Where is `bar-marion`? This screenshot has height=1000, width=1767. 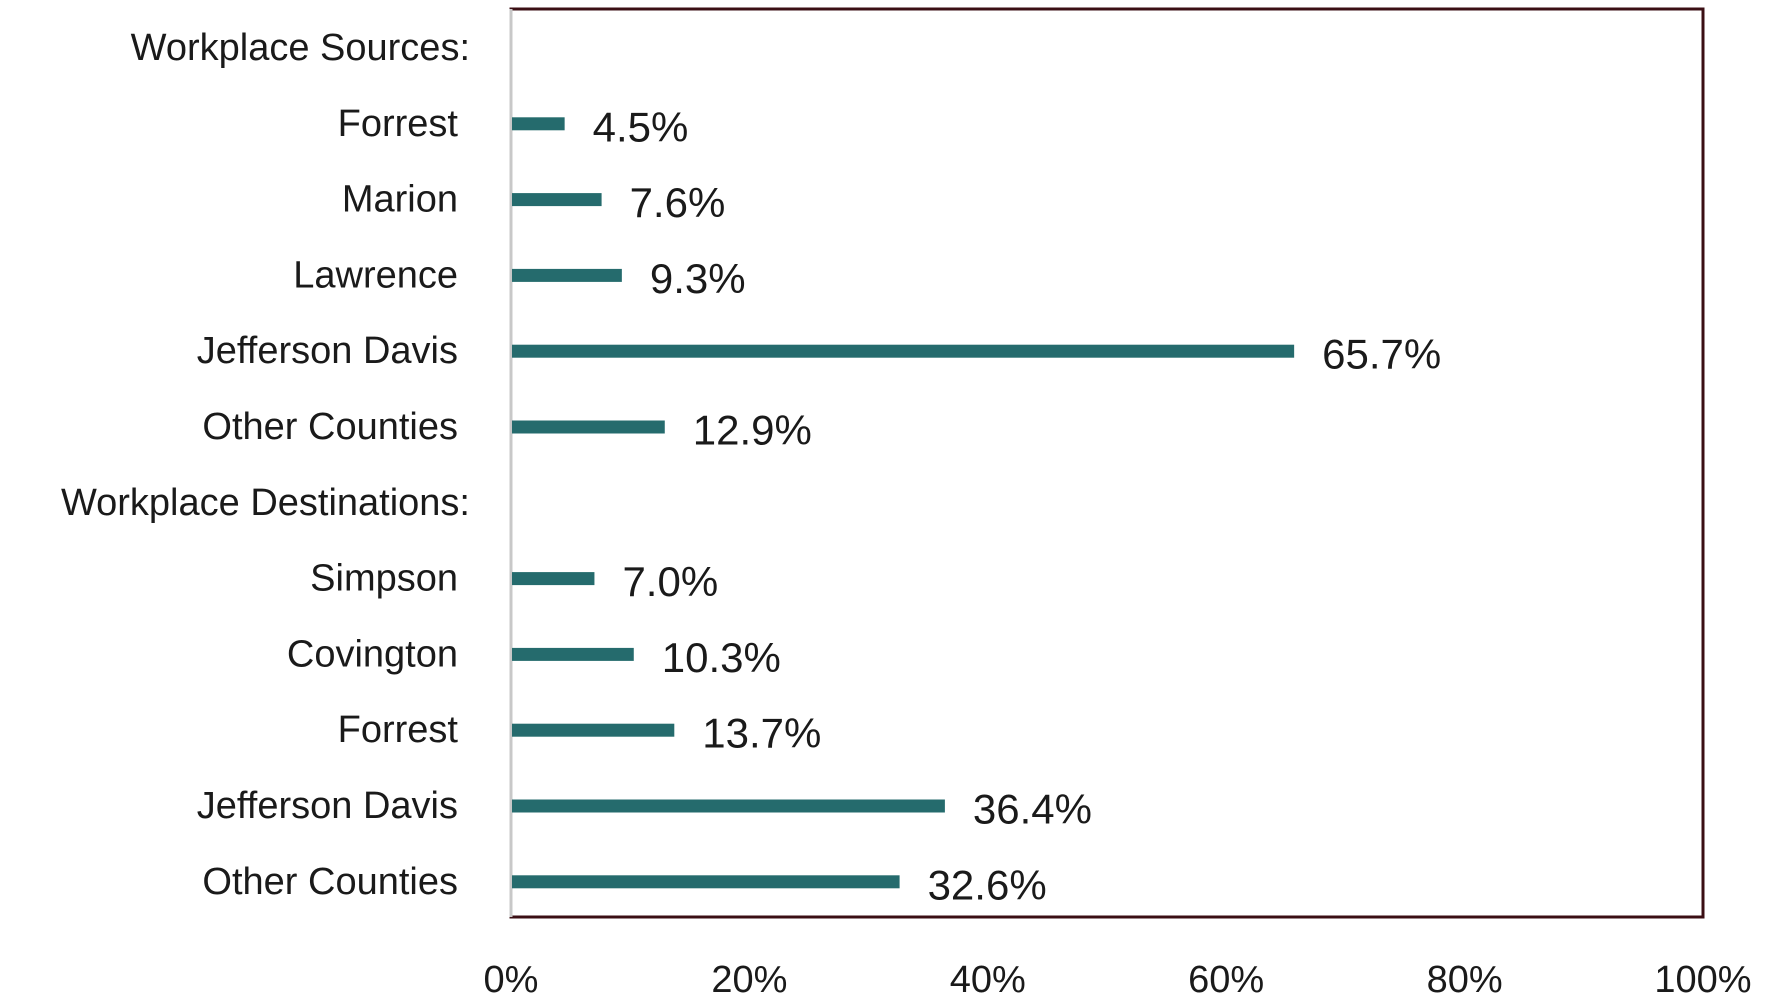 bar-marion is located at coordinates (557, 200).